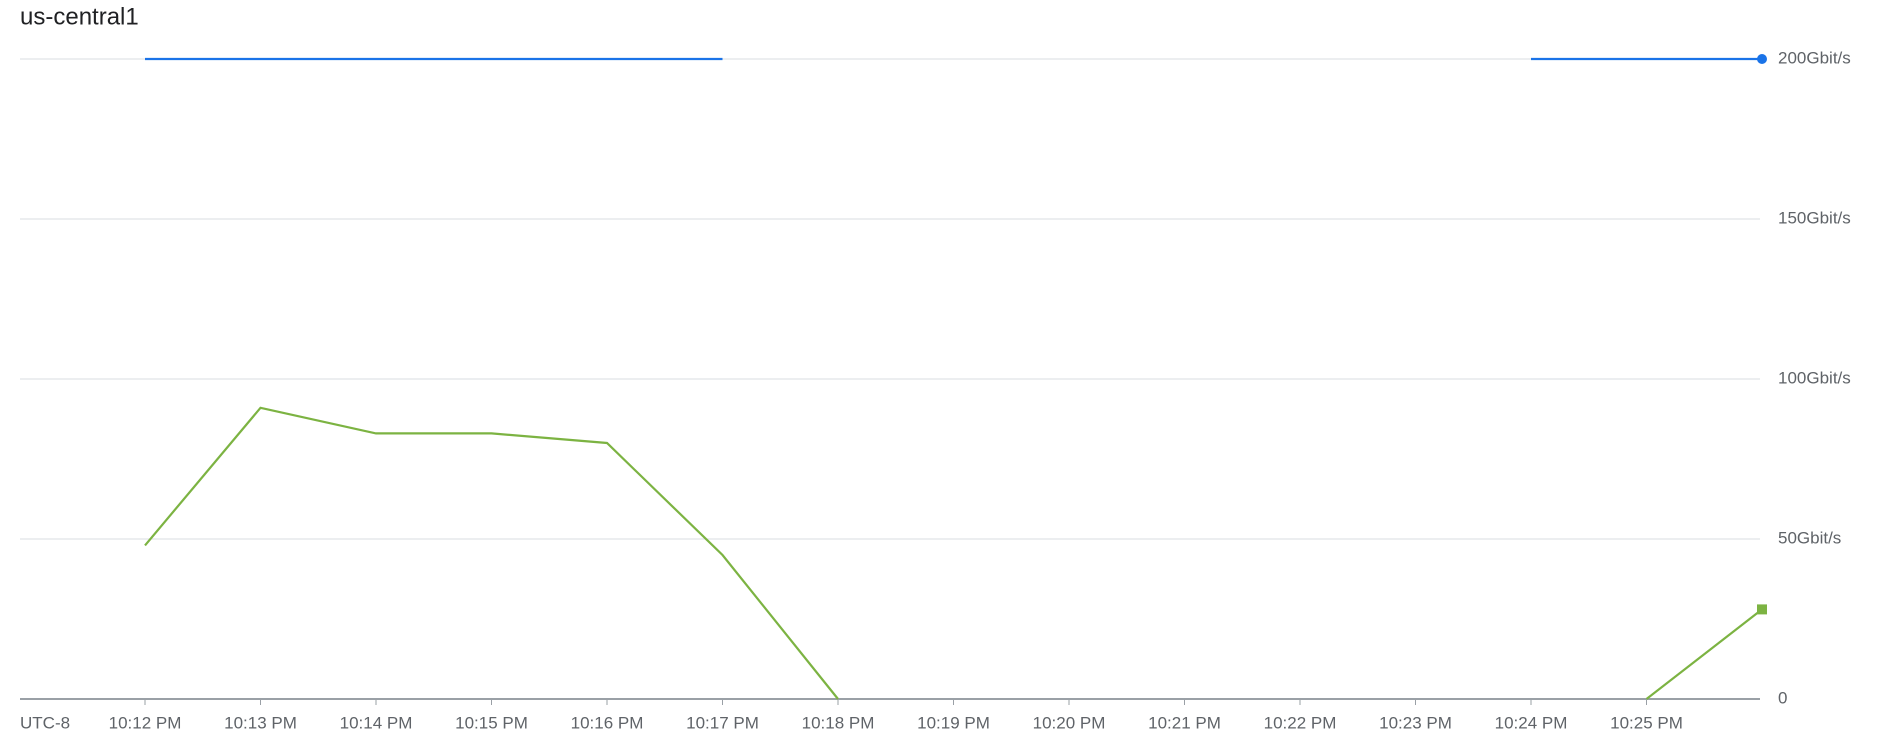 The image size is (1890, 740). What do you see at coordinates (1814, 377) in the screenshot?
I see `y-tick-label: 100Gbit/s` at bounding box center [1814, 377].